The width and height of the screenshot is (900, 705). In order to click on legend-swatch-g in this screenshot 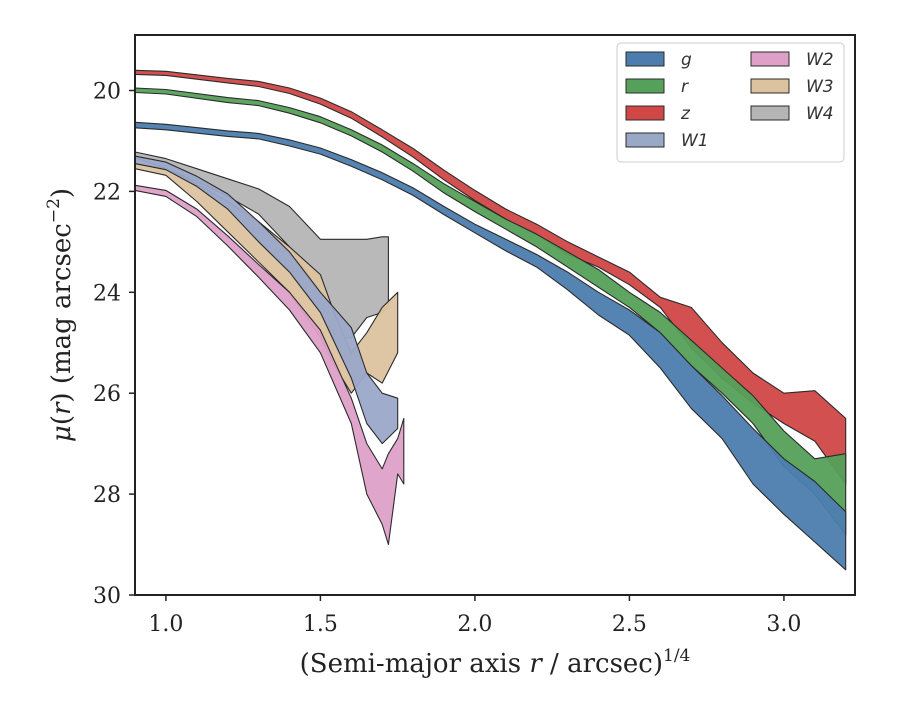, I will do `click(645, 59)`.